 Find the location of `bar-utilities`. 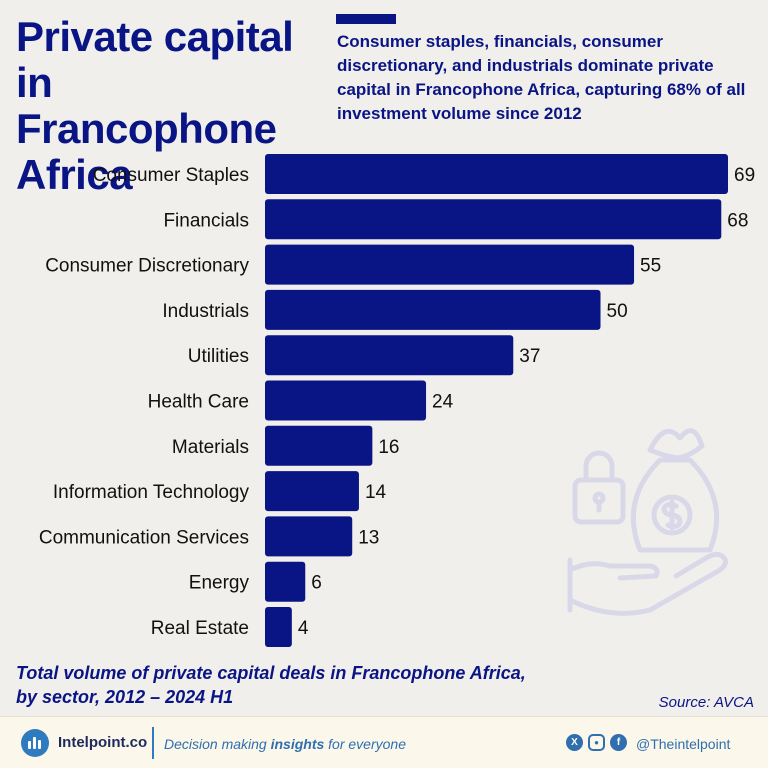

bar-utilities is located at coordinates (389, 355).